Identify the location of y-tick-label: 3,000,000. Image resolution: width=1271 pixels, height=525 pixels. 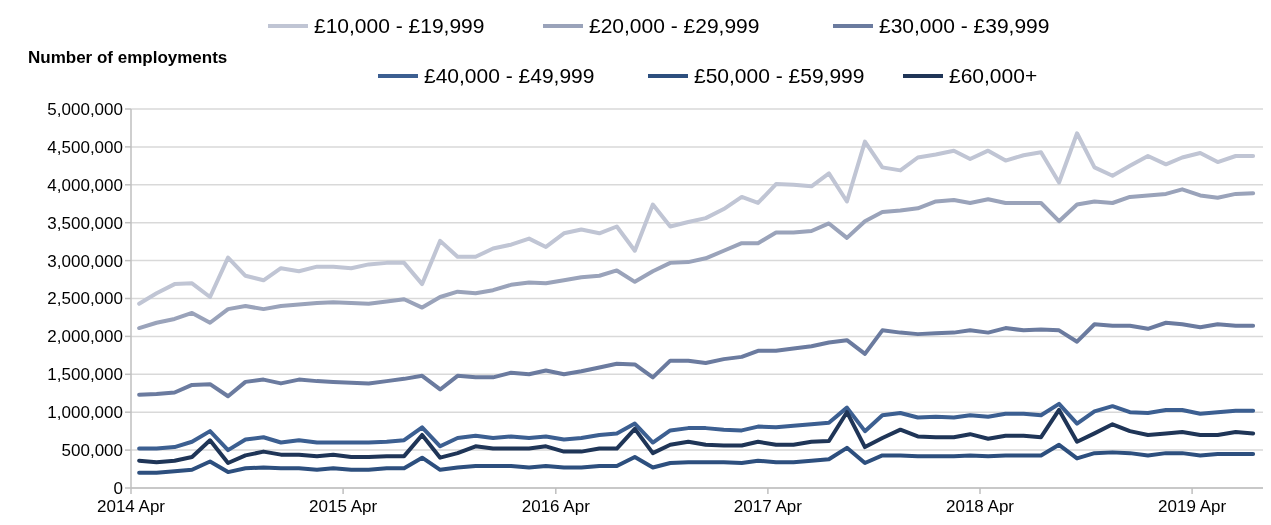
(85, 261).